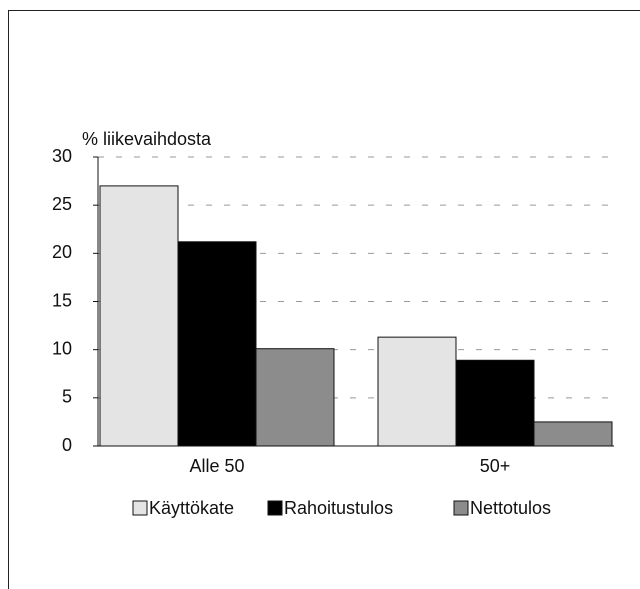 The width and height of the screenshot is (640, 589). Describe the element at coordinates (495, 466) in the screenshot. I see `x-tick-label: 50+` at that location.